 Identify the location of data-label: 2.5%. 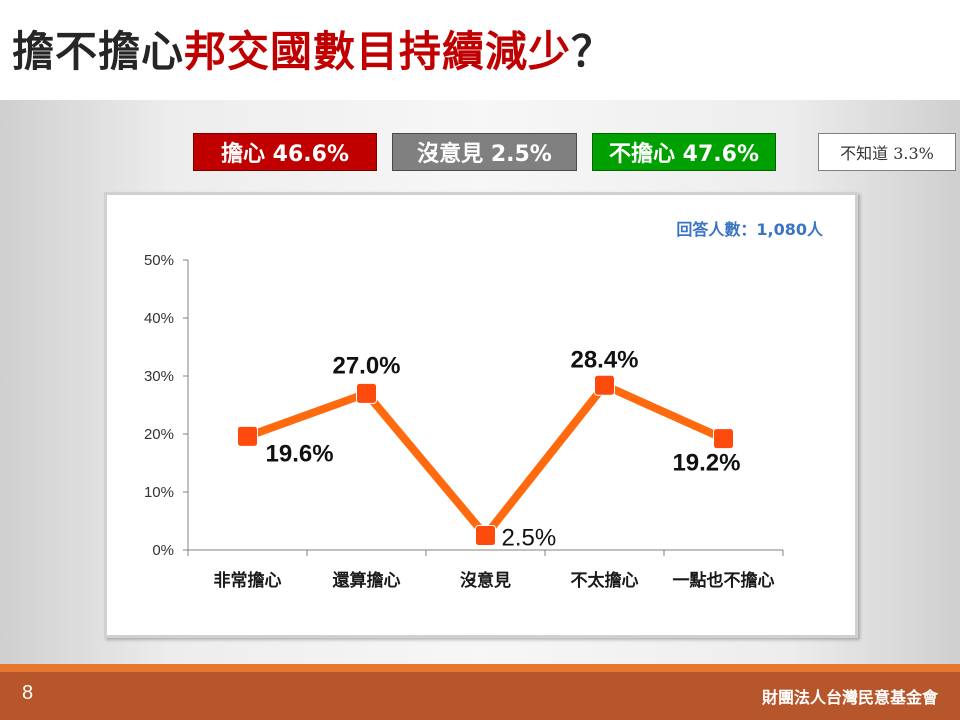
(529, 538).